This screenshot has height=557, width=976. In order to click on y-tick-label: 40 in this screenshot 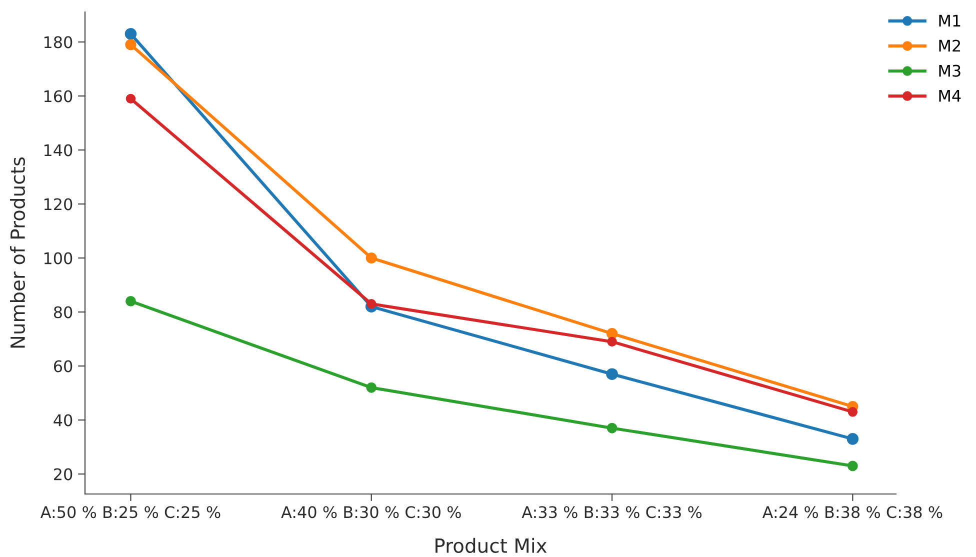, I will do `click(63, 420)`.